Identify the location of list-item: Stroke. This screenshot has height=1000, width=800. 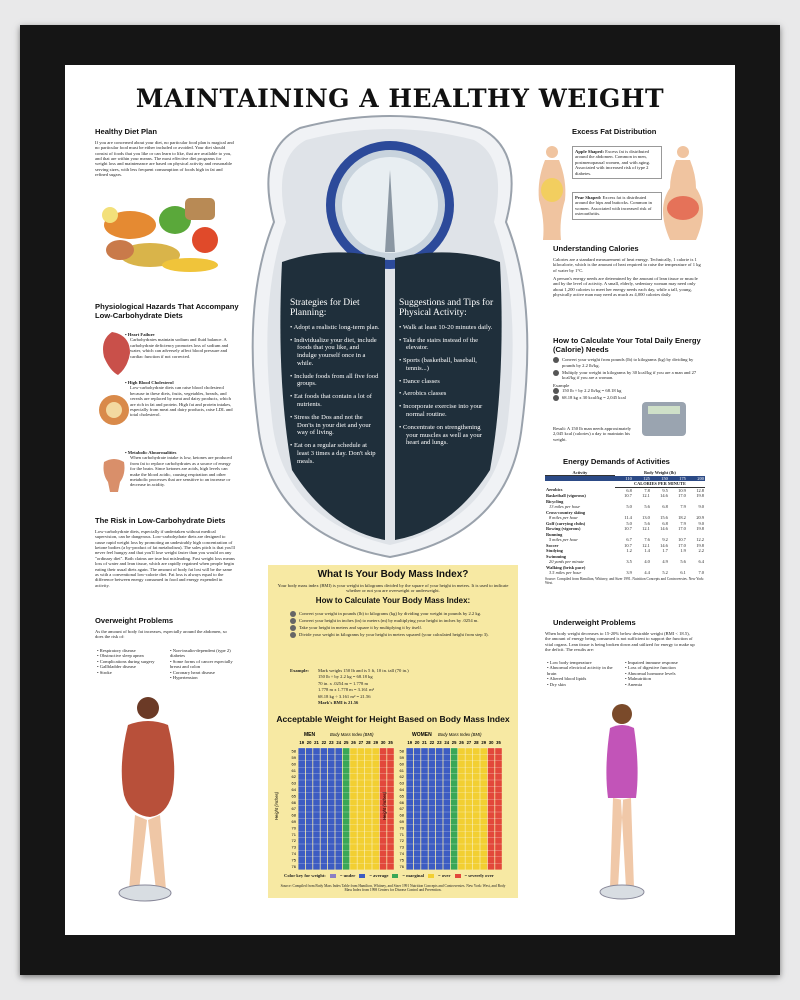
(131, 672).